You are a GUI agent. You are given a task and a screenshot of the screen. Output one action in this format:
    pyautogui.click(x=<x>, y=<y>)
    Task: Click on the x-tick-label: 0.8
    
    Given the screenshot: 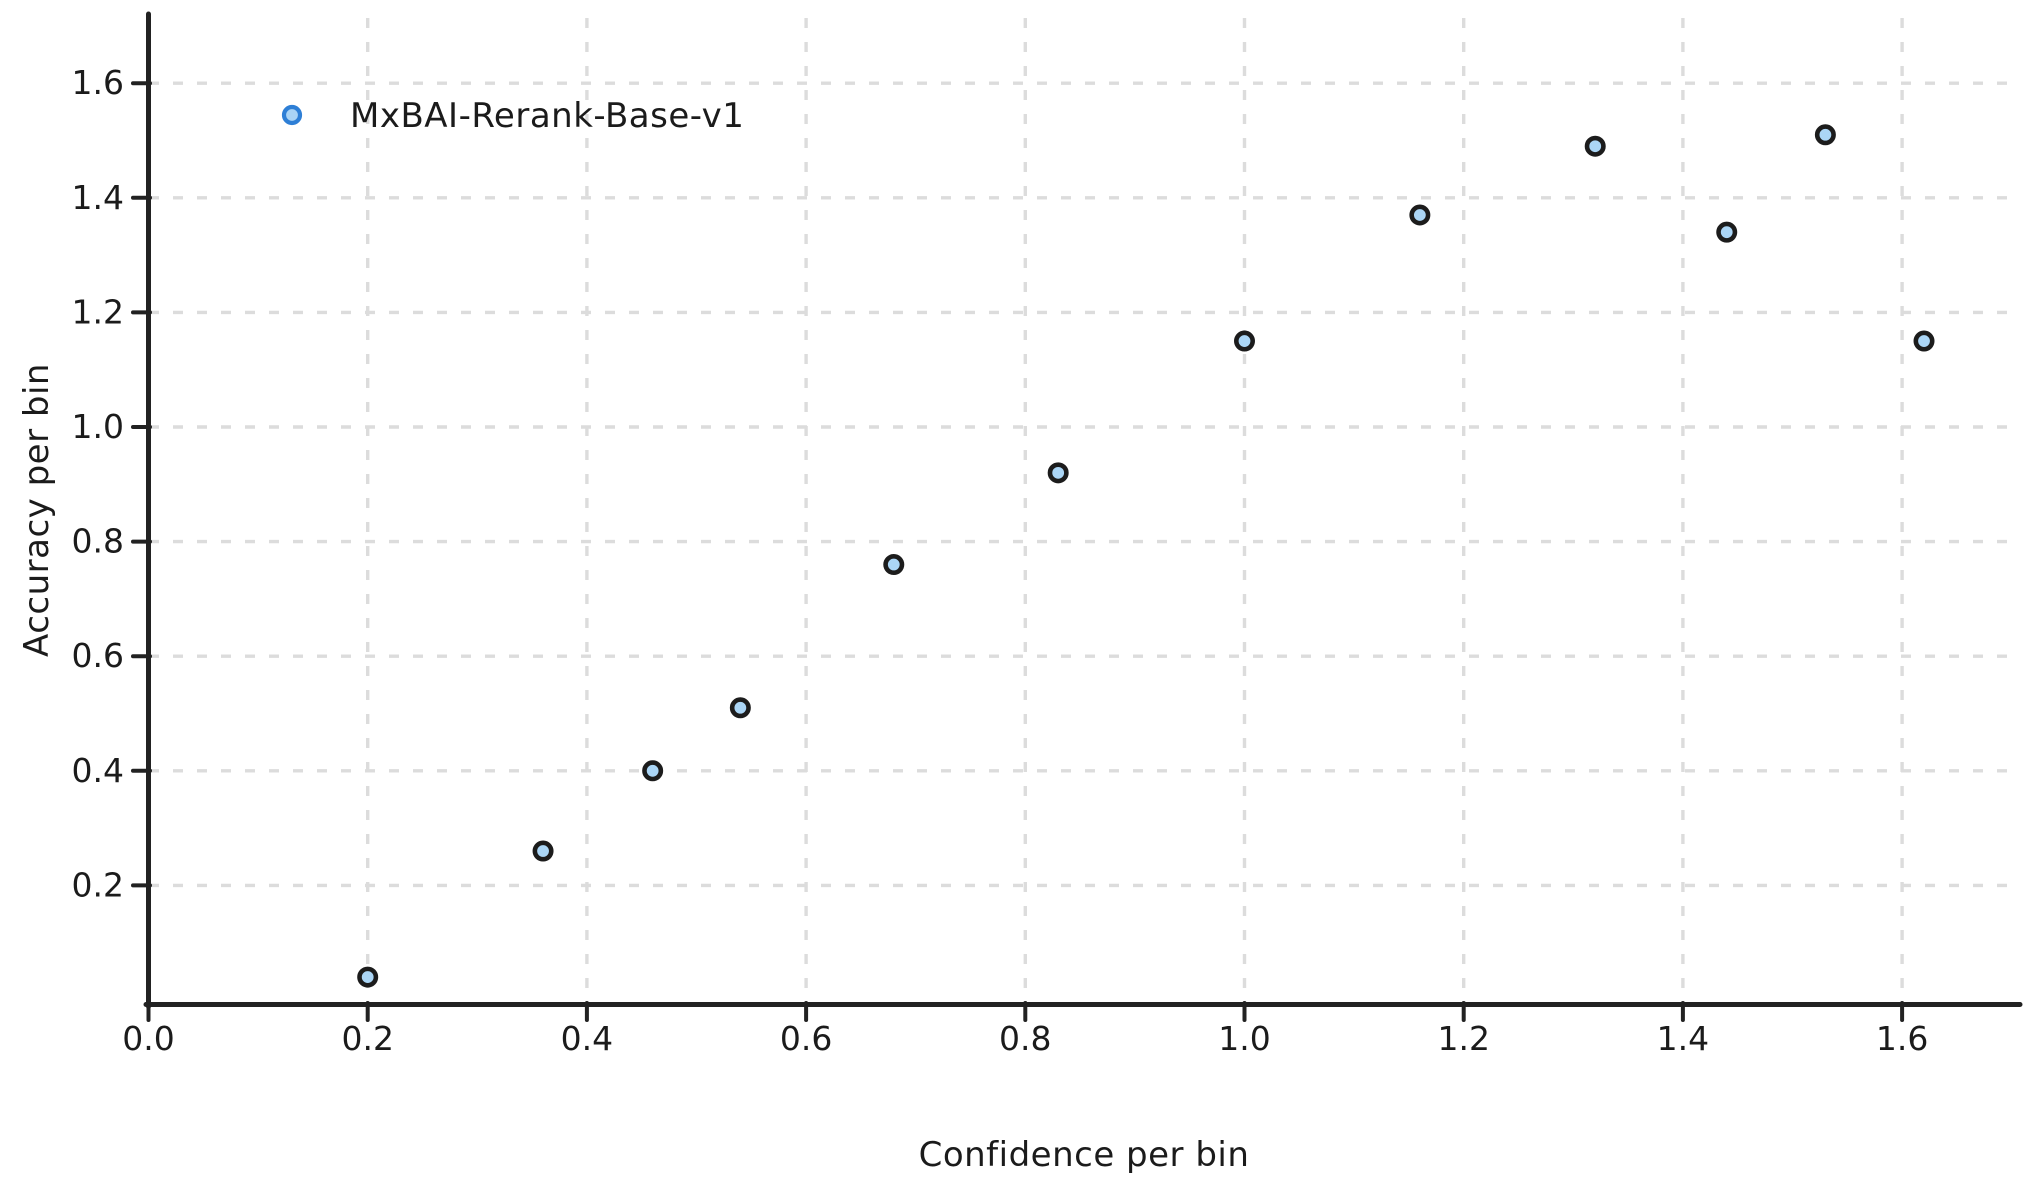 What is the action you would take?
    pyautogui.click(x=1025, y=1038)
    